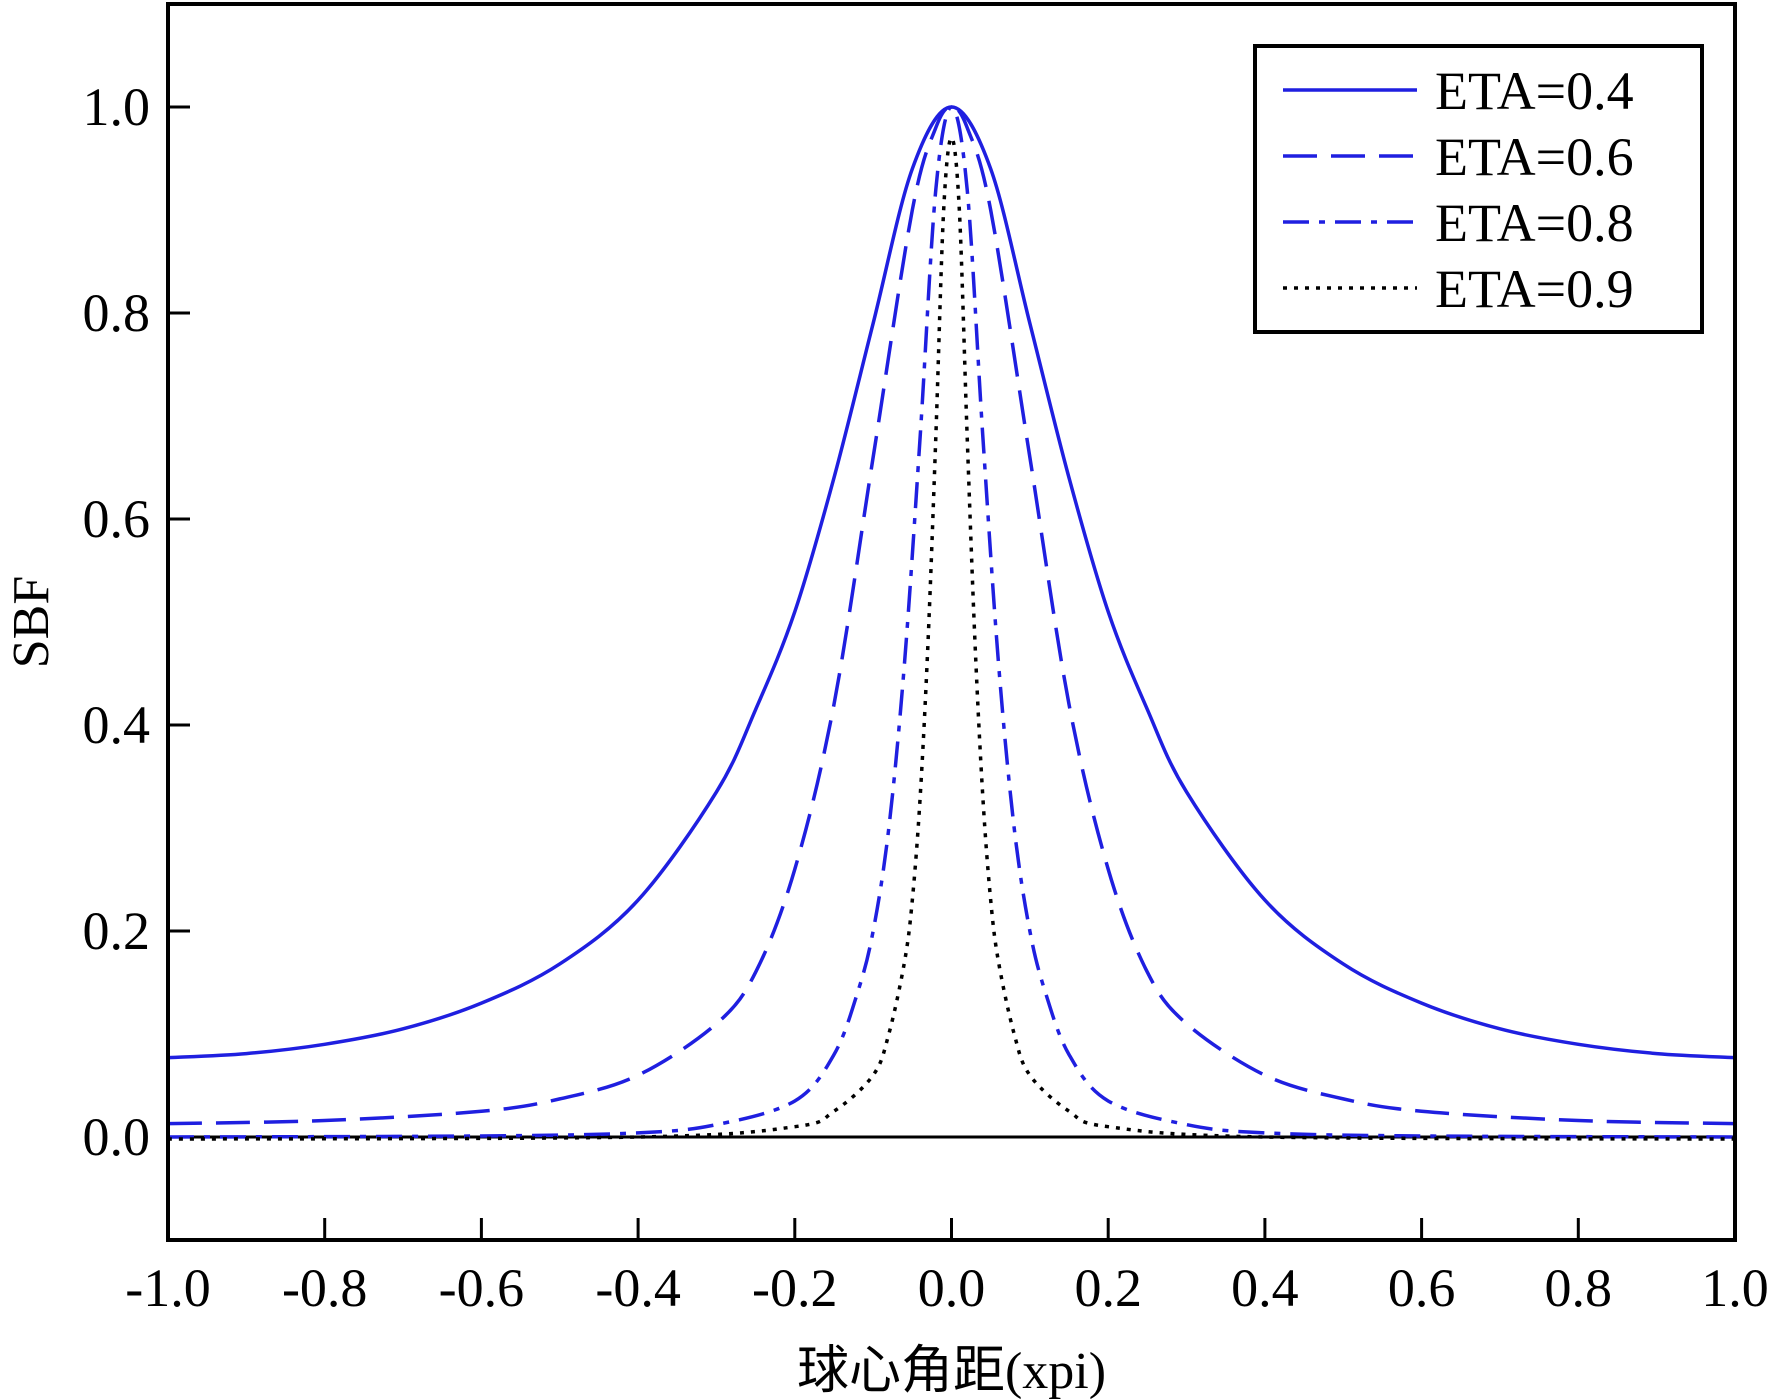 The image size is (1776, 1400). What do you see at coordinates (1478, 189) in the screenshot?
I see `legend-box` at bounding box center [1478, 189].